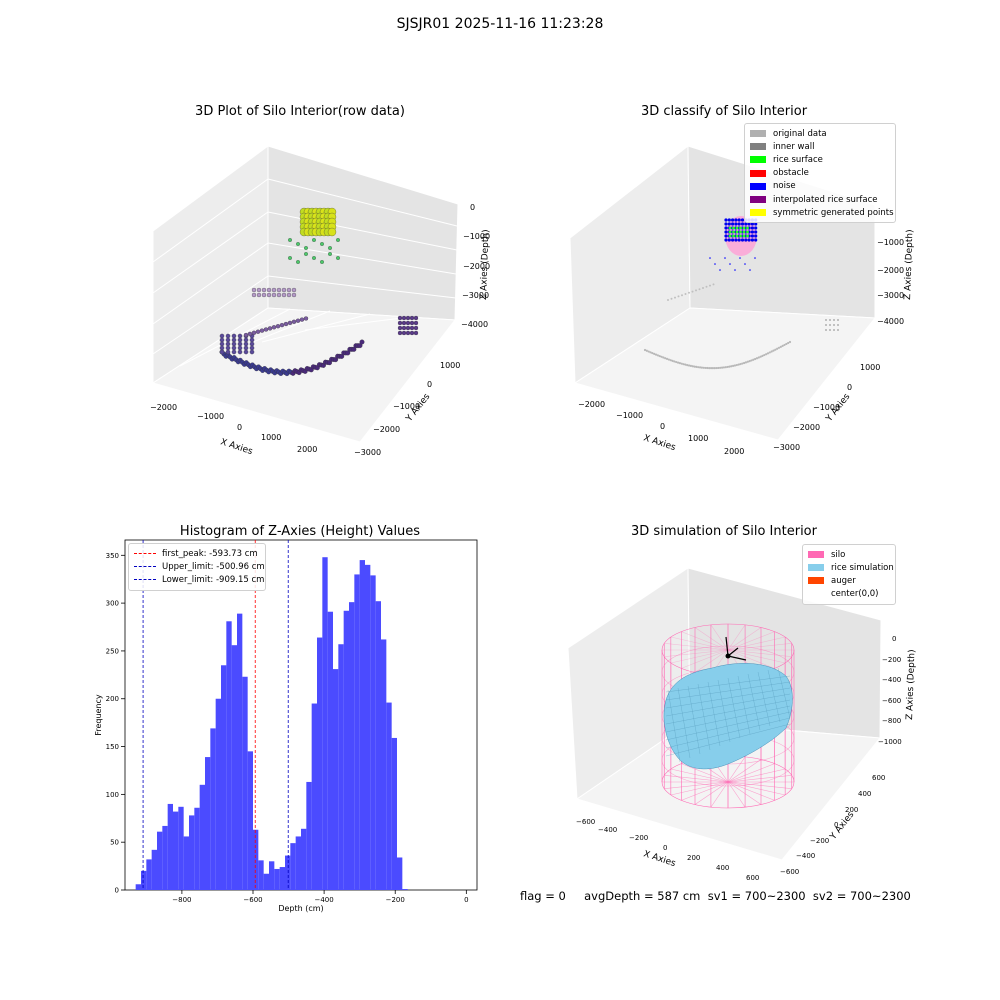 This screenshot has height=1000, width=1000. Describe the element at coordinates (112, 699) in the screenshot. I see `histogram-y-tick-label: 200` at that location.